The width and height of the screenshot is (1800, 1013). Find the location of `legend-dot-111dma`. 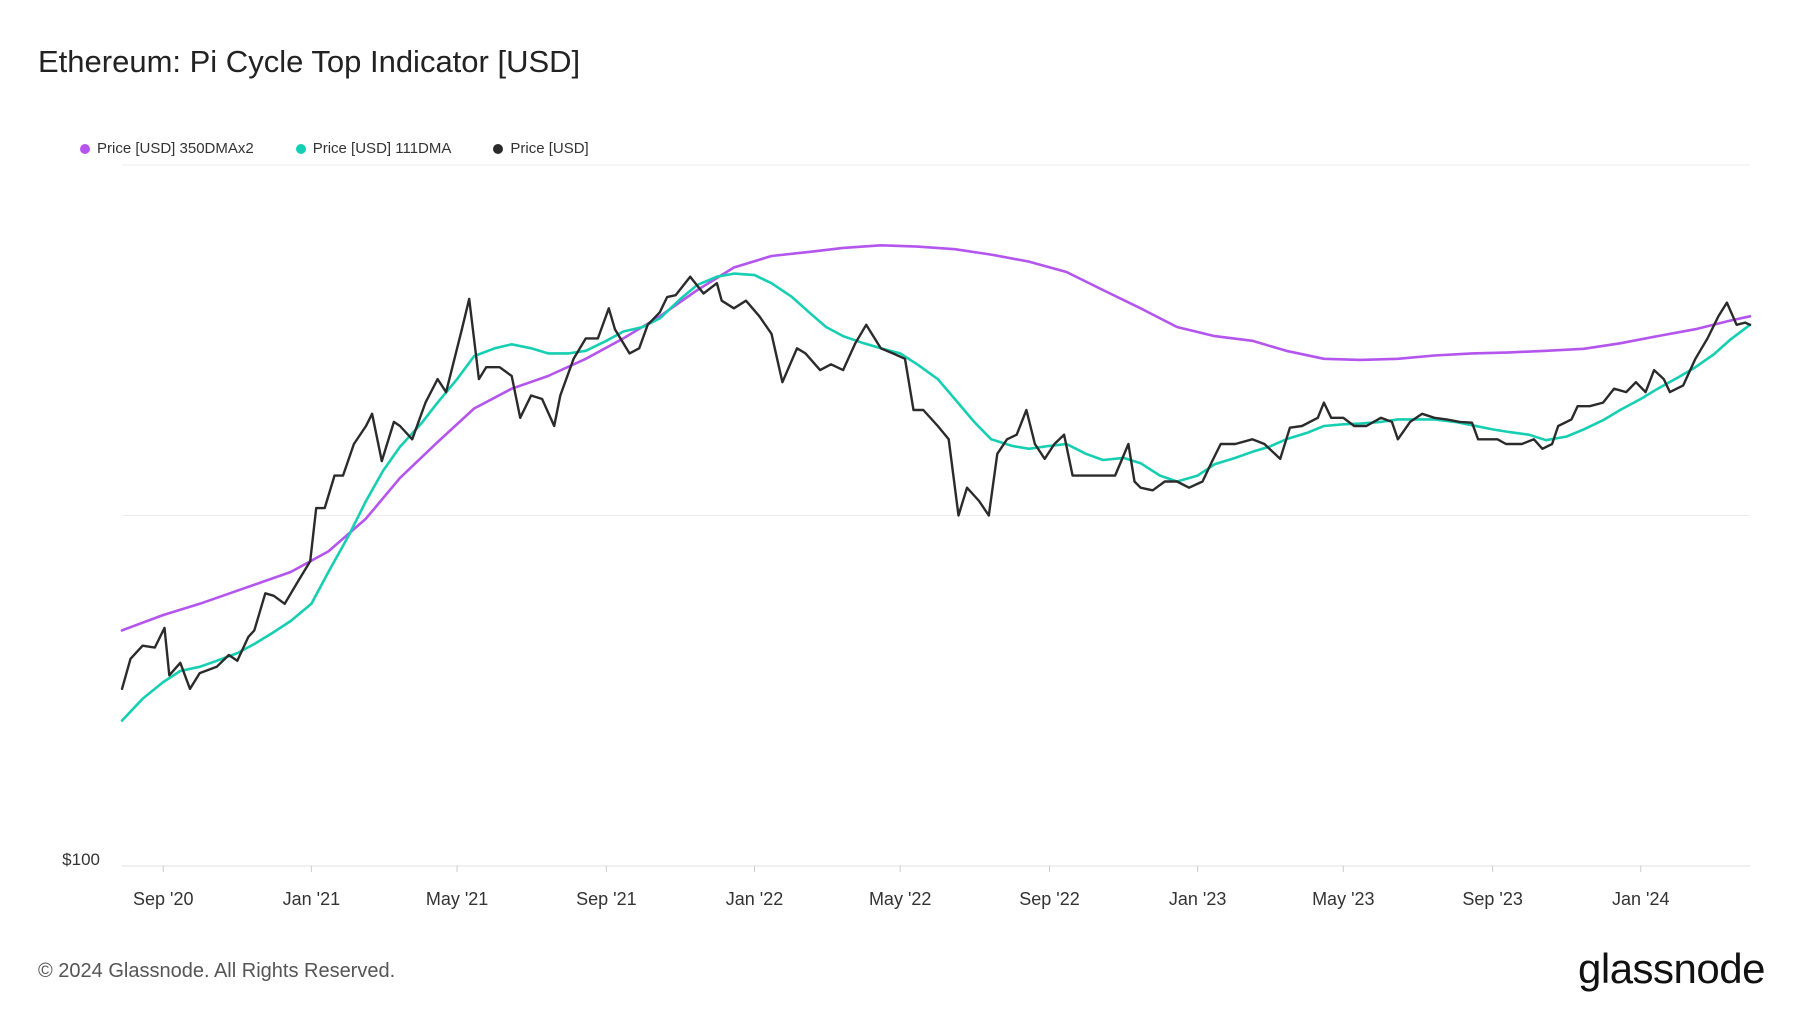

legend-dot-111dma is located at coordinates (300, 148).